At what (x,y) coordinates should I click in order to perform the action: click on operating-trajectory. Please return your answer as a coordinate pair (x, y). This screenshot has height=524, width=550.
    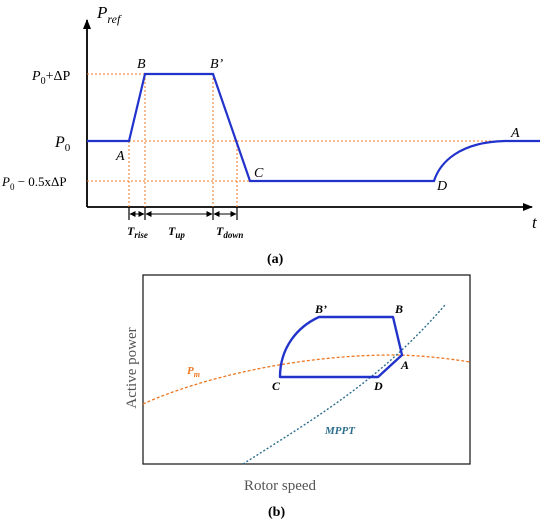
    Looking at the image, I should click on (341, 347).